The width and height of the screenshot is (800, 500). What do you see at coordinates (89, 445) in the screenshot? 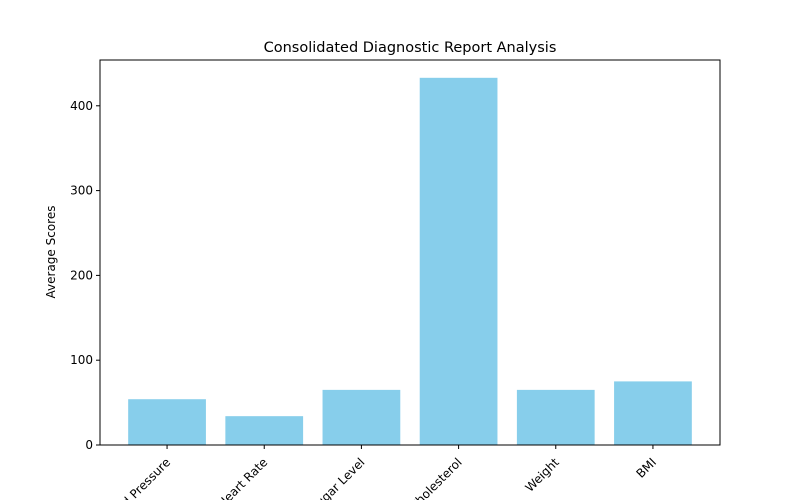
I see `y-tick-label: 0` at bounding box center [89, 445].